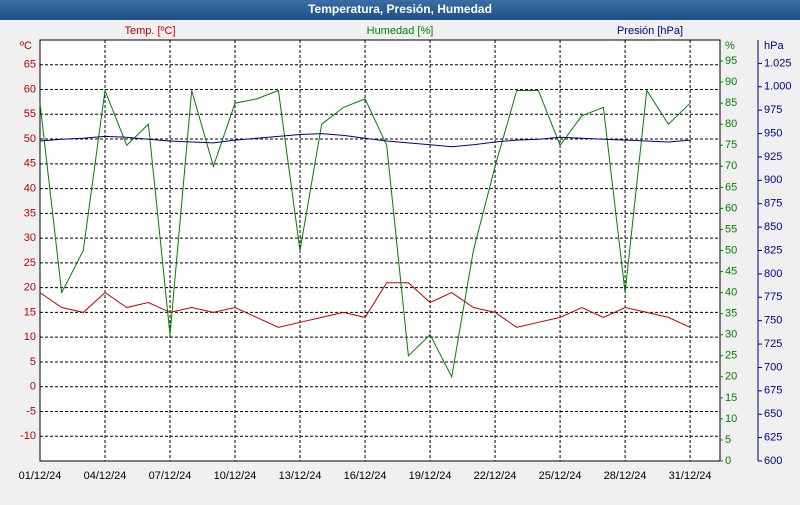  What do you see at coordinates (28, 436) in the screenshot?
I see `y-tick-label: -10` at bounding box center [28, 436].